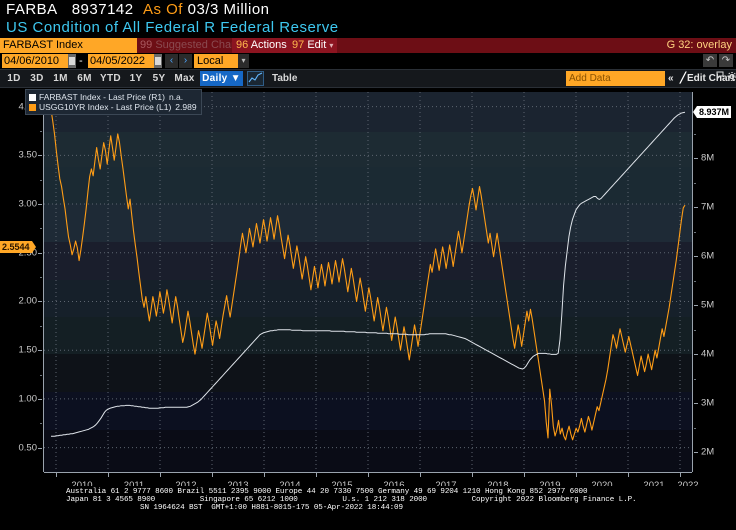 This screenshot has height=530, width=736. Describe the element at coordinates (549, 485) in the screenshot. I see `x-axis-tick-label: 2019` at that location.